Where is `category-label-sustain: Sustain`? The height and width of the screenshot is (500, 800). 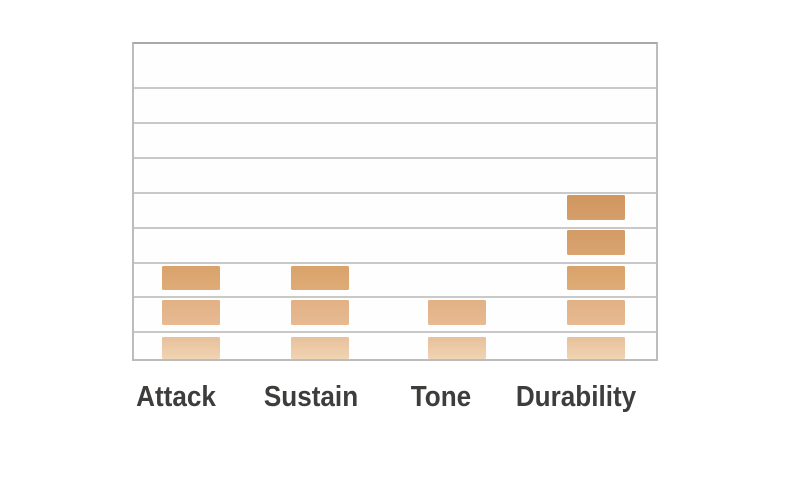 category-label-sustain: Sustain is located at coordinates (311, 397).